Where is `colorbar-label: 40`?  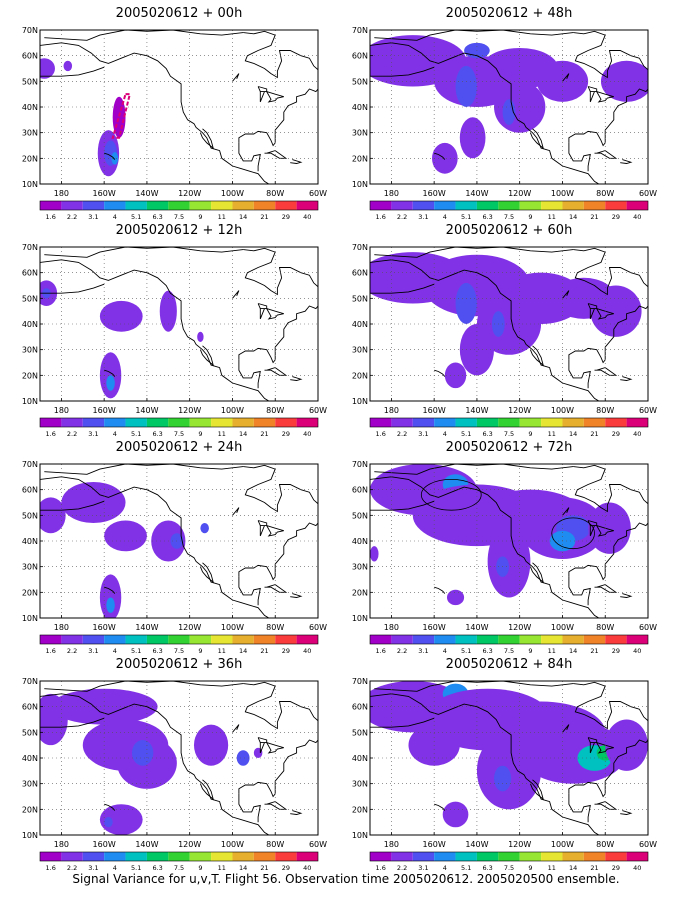 colorbar-label: 40 is located at coordinates (307, 868).